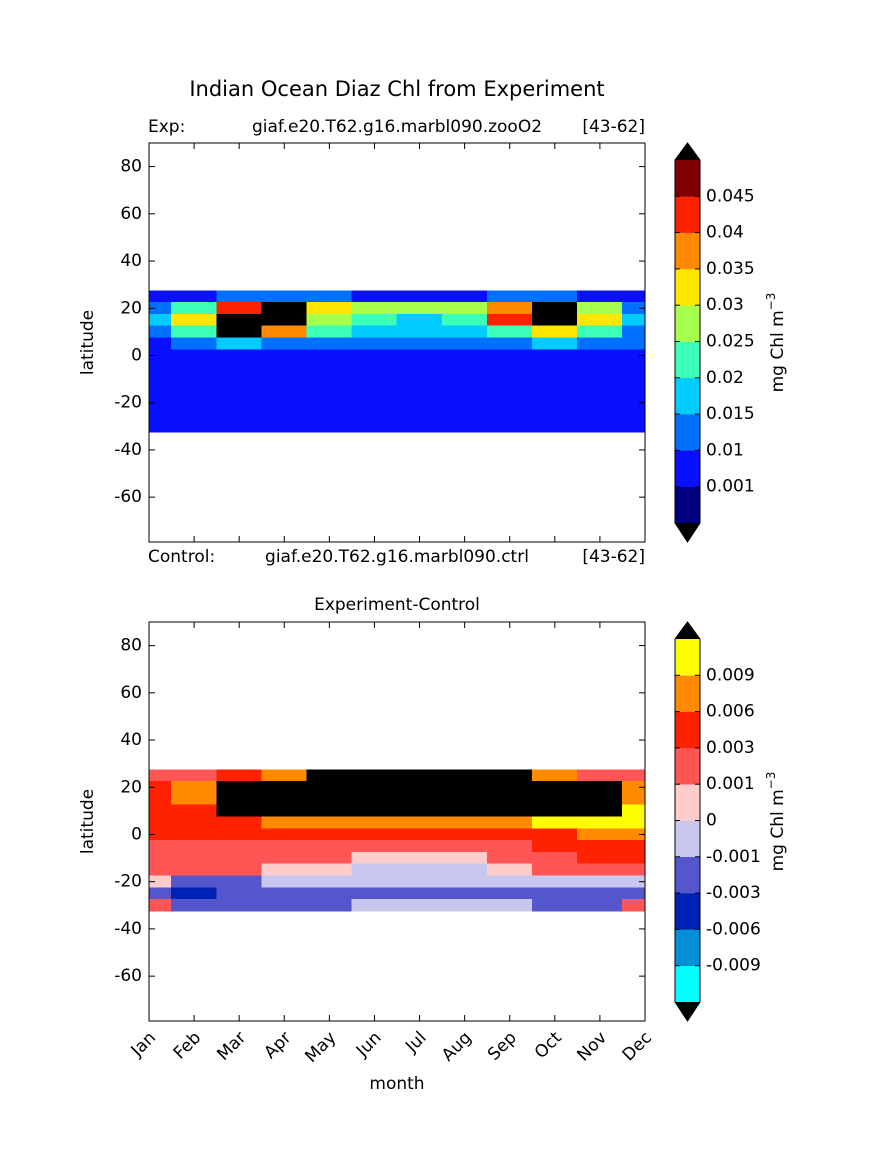 This screenshot has height=1174, width=879. Describe the element at coordinates (128, 929) in the screenshot. I see `y-tick-label: -40` at that location.